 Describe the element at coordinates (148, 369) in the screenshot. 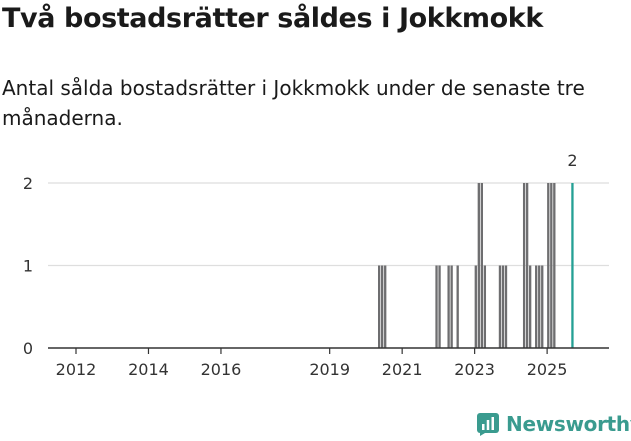

I see `x-tick-label: 2014` at that location.